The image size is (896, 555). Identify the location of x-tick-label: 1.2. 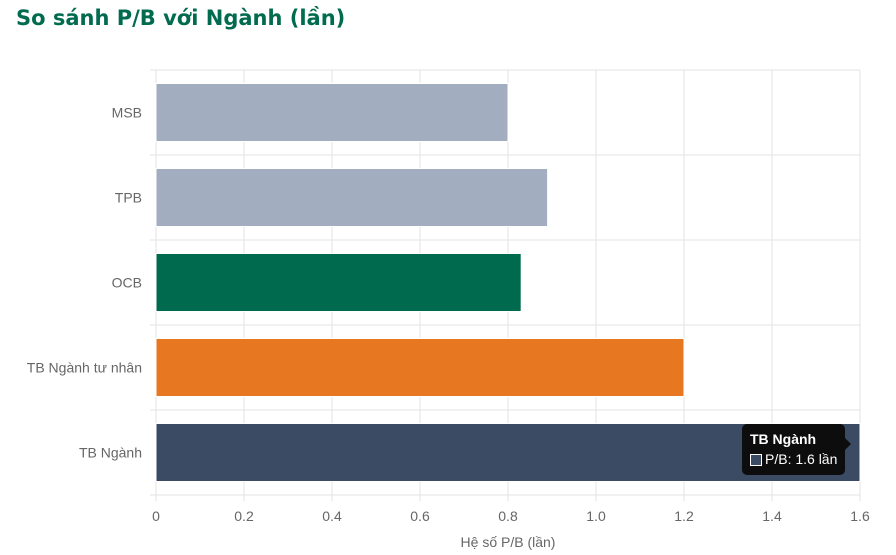
(684, 516).